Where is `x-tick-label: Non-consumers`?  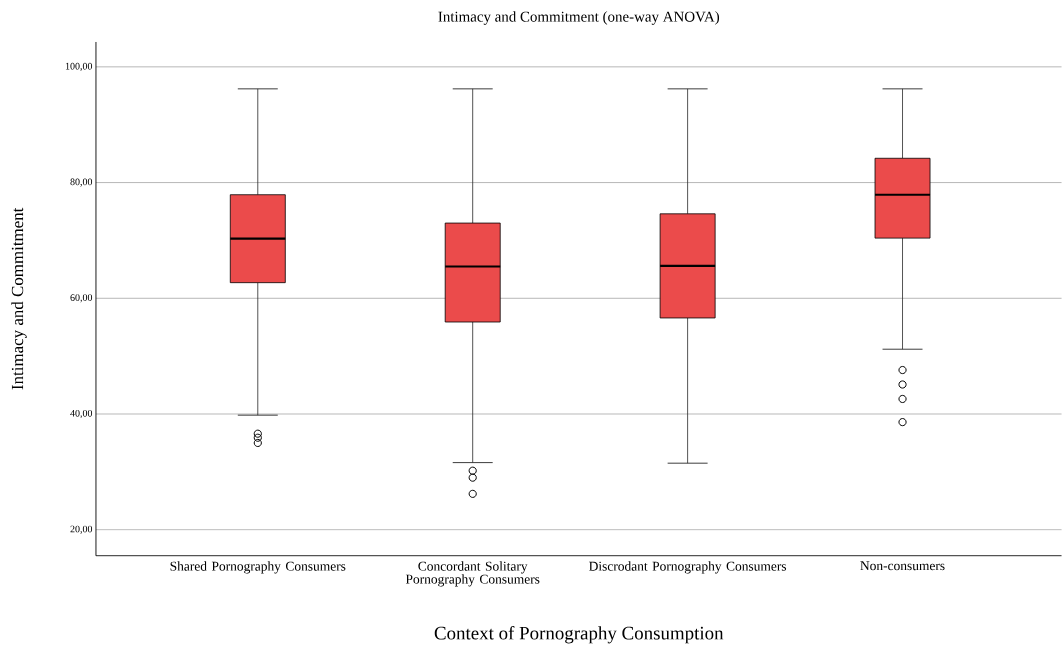
x-tick-label: Non-consumers is located at coordinates (902, 566).